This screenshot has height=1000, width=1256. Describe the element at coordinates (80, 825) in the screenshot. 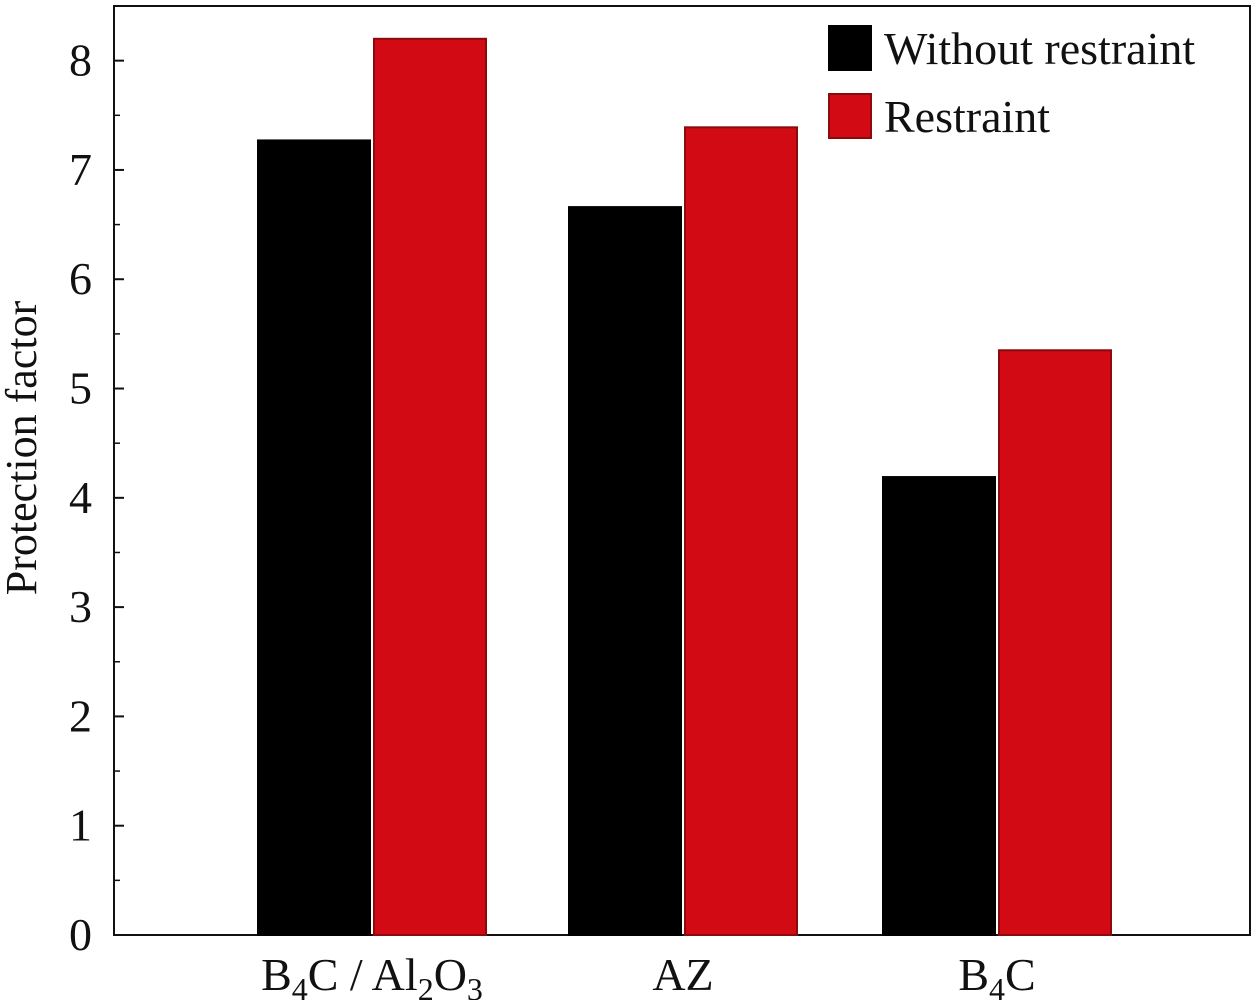

I see `y-tick-label: 1` at that location.